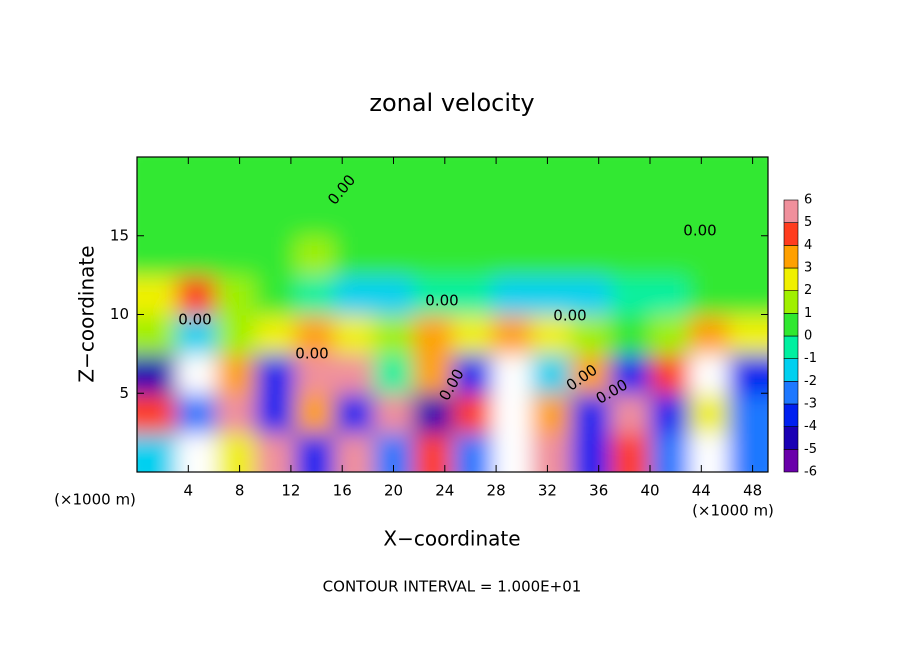 This screenshot has height=654, width=904. Describe the element at coordinates (451, 103) in the screenshot. I see `chart-title: zonal velocity` at that location.